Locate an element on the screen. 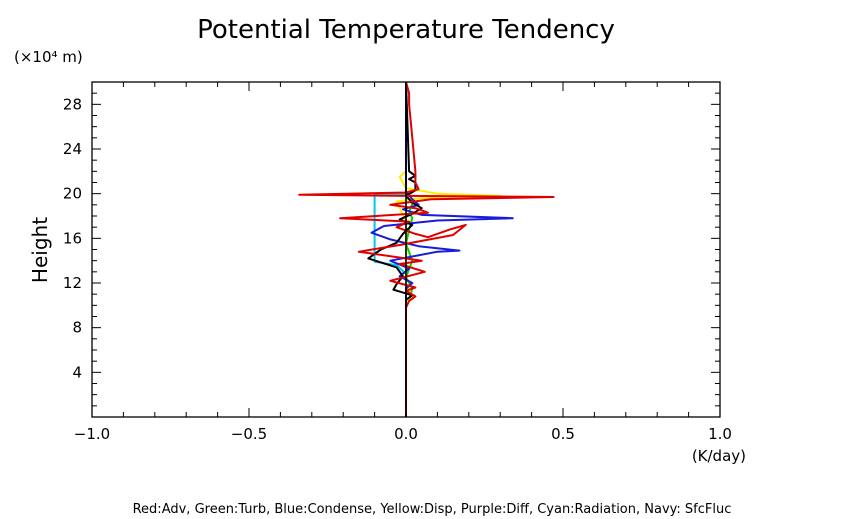  y-tick-label: 12 is located at coordinates (72, 283).